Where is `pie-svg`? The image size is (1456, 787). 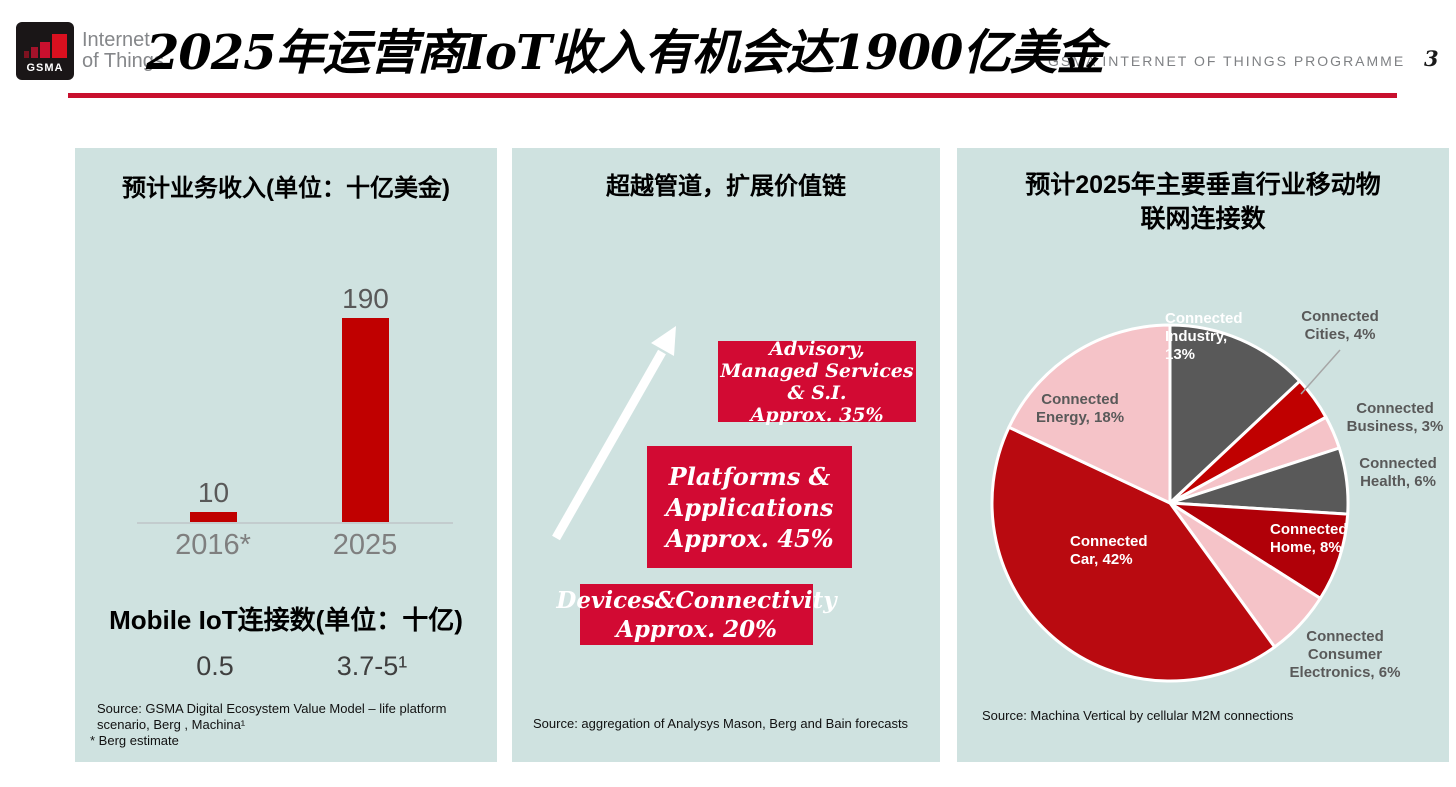
pie-svg is located at coordinates (1170, 503).